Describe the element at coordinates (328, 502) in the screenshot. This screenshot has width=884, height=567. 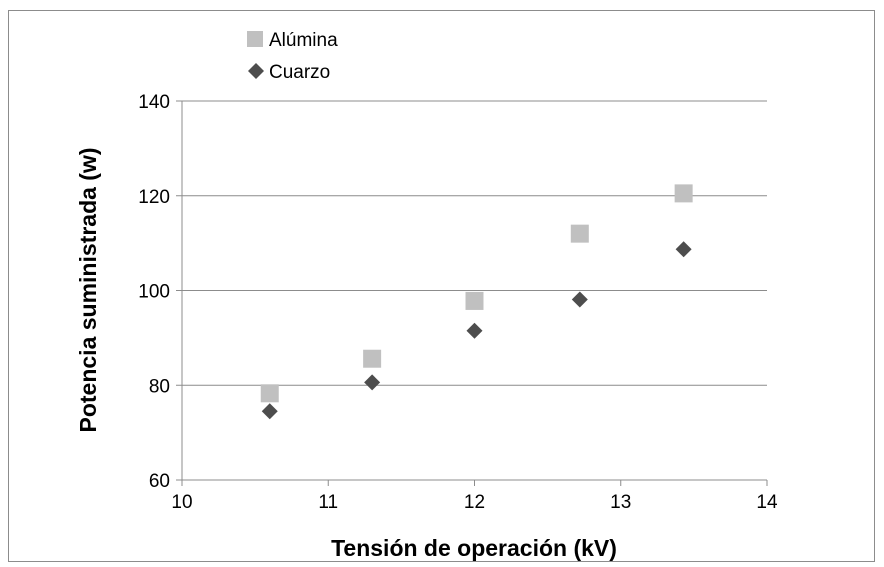
I see `x-tick-label: 11` at that location.